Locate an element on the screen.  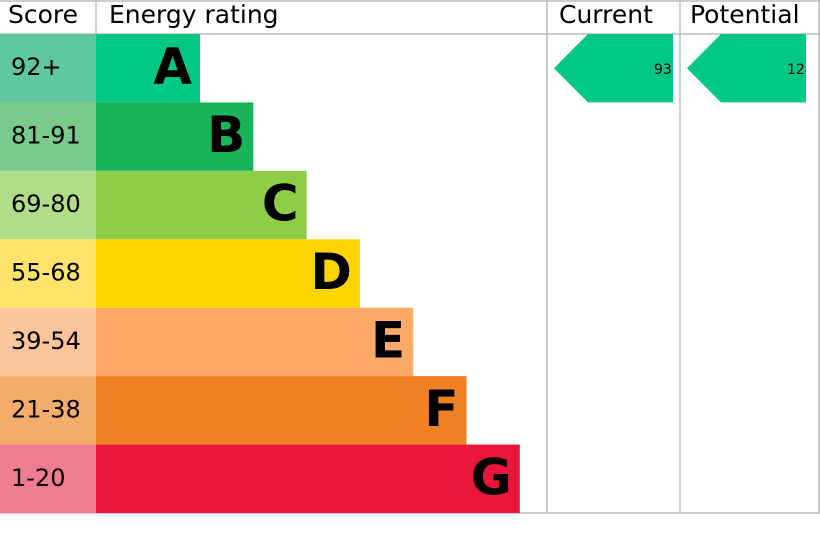
score-range: 39-54 is located at coordinates (46, 341).